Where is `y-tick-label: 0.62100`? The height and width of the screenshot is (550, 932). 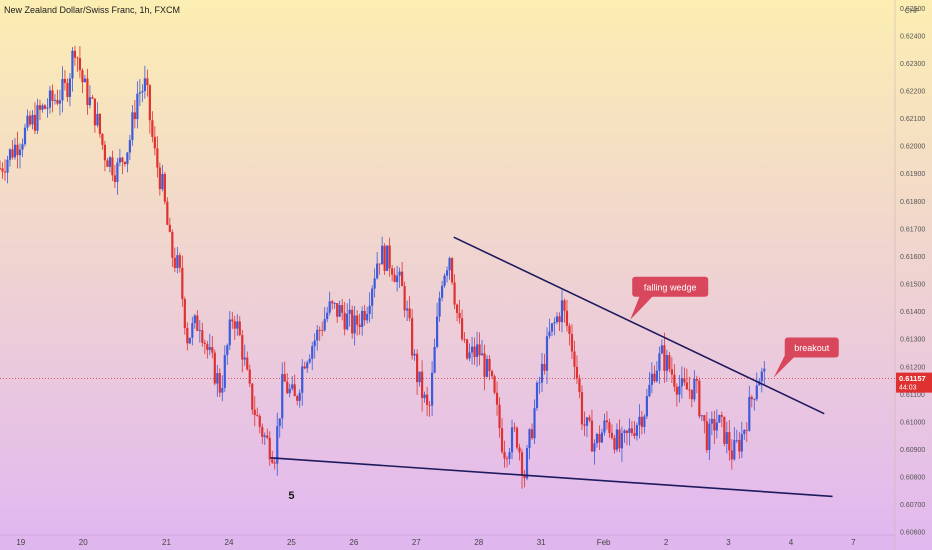
y-tick-label: 0.62100 is located at coordinates (912, 119).